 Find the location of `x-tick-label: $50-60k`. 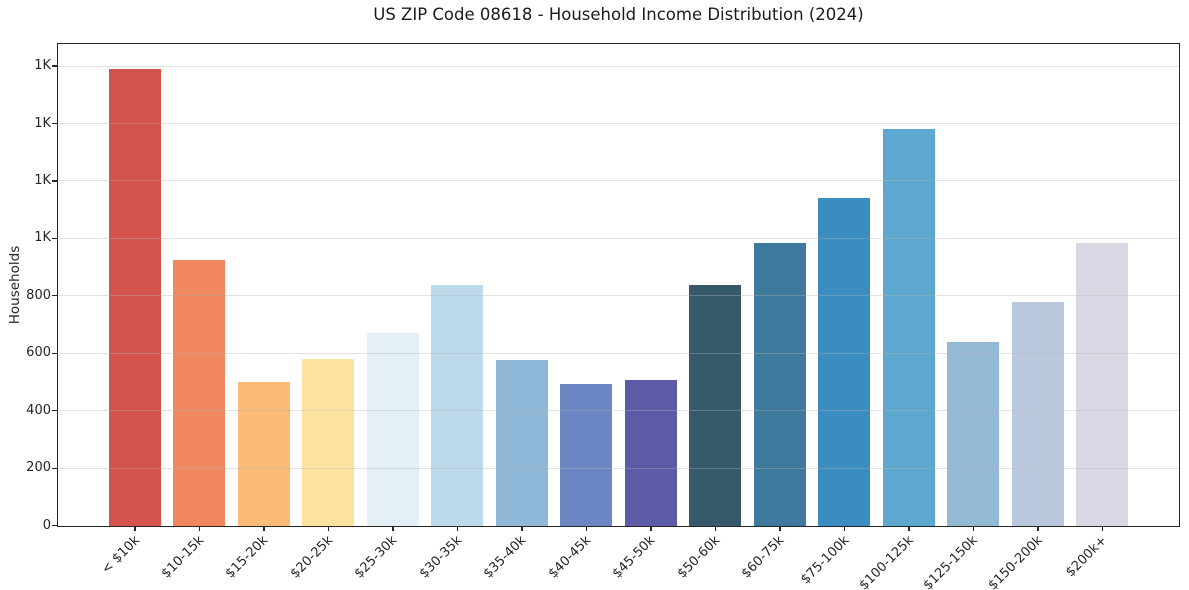

x-tick-label: $50-60k is located at coordinates (699, 557).